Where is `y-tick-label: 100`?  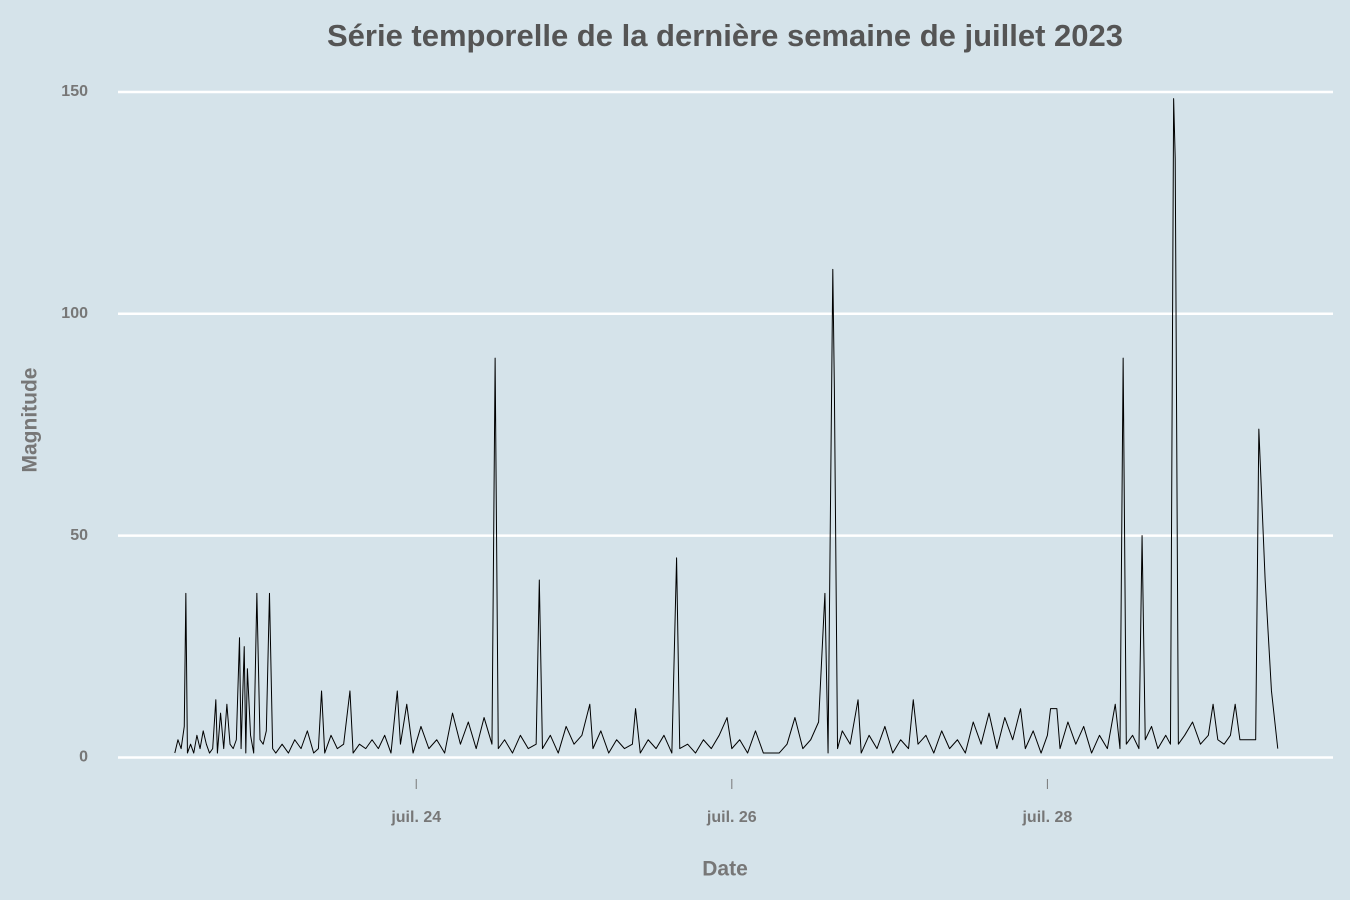
y-tick-label: 100 is located at coordinates (74, 313).